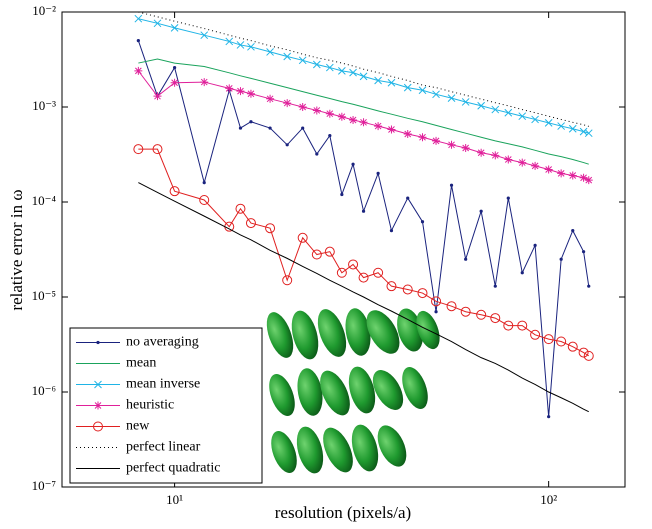 The width and height of the screenshot is (652, 529). I want to click on y-tick-label: 10⁻², so click(44, 10).